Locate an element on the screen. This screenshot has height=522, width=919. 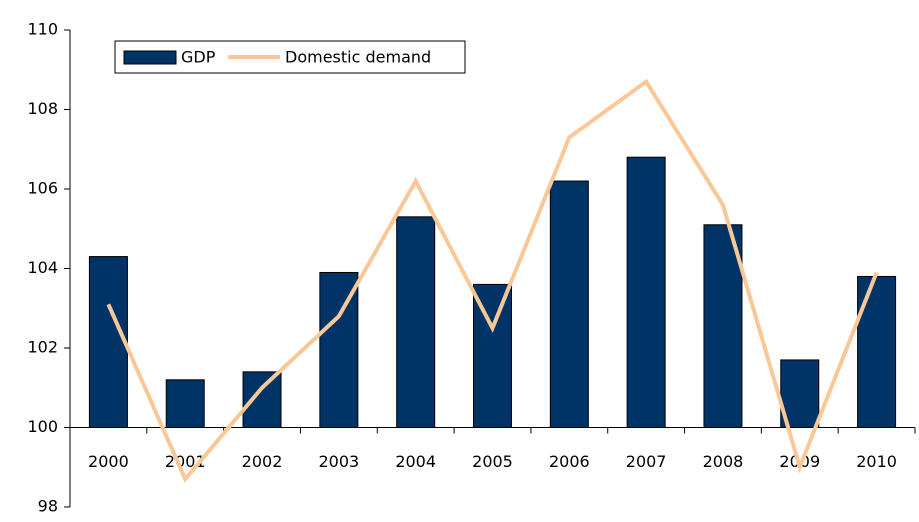
x-tick-label: 2010 is located at coordinates (876, 461).